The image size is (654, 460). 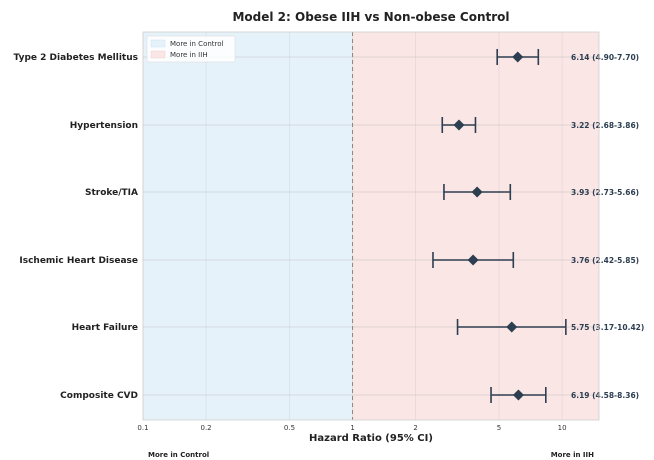 What do you see at coordinates (78, 261) in the screenshot?
I see `category-label: Ischemic Heart Disease` at bounding box center [78, 261].